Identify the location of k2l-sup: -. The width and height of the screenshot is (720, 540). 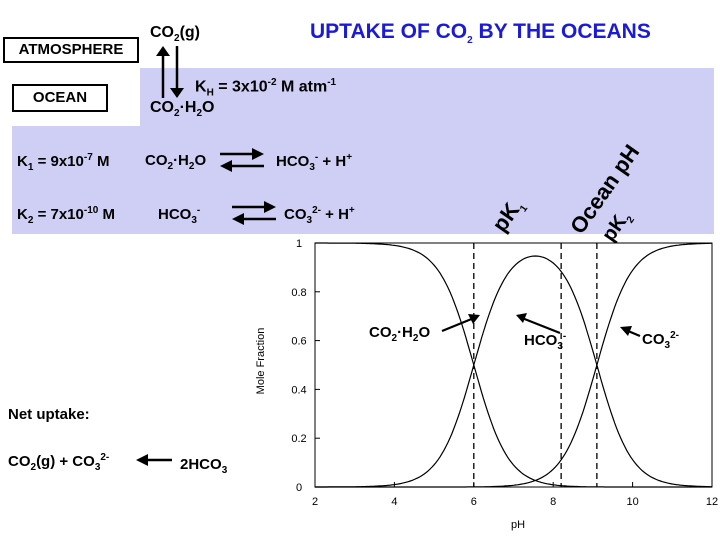
(198, 210).